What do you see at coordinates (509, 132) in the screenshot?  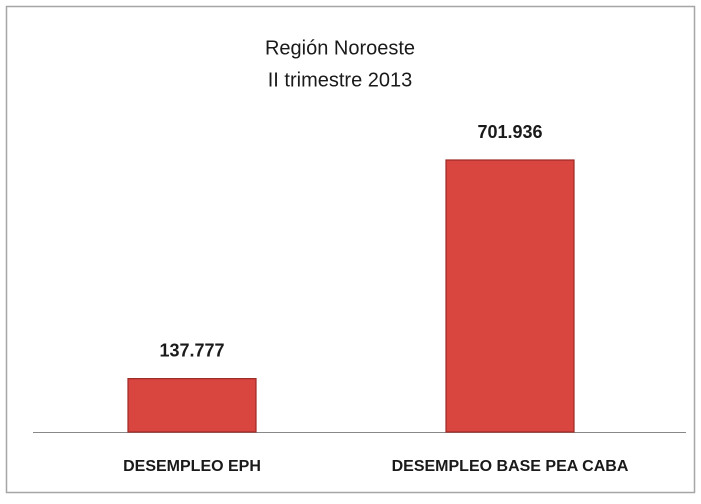 I see `value-label: 701.936` at bounding box center [509, 132].